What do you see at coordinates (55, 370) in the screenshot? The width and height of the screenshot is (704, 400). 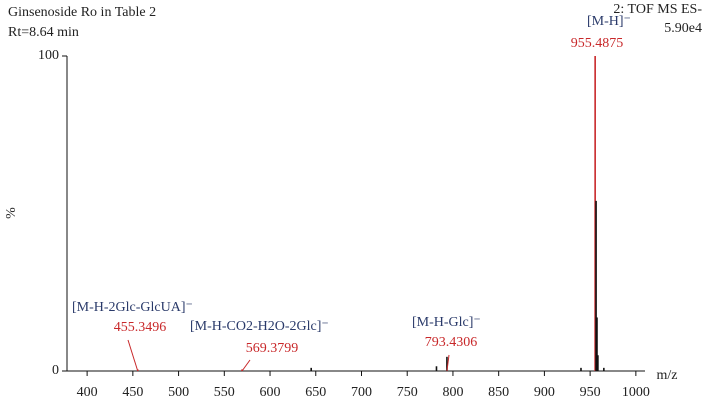 I see `y-tick-label: 0` at bounding box center [55, 370].